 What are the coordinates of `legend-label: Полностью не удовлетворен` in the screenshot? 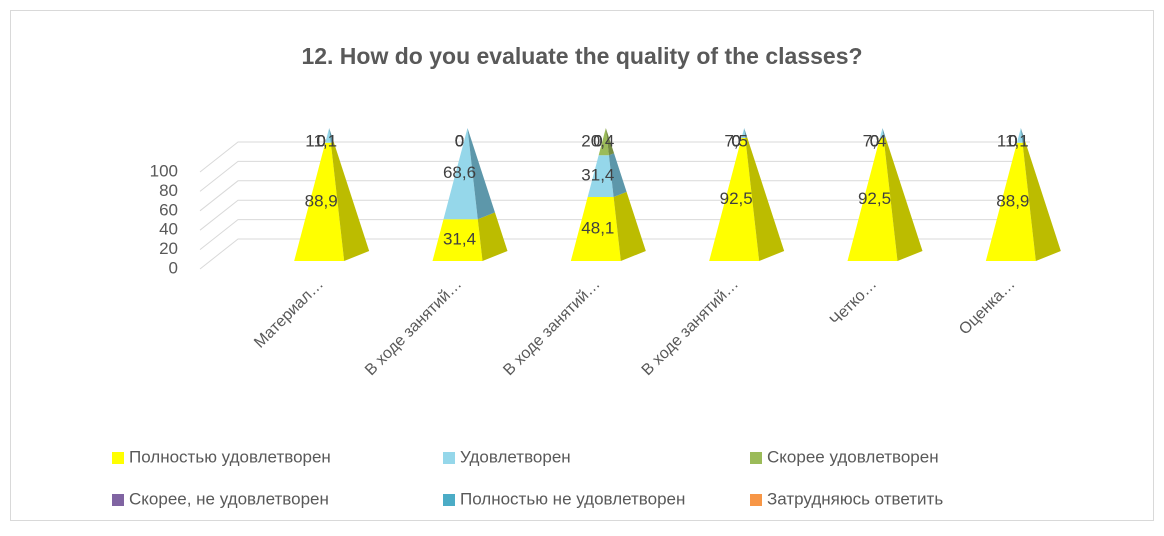 It's located at (572, 498).